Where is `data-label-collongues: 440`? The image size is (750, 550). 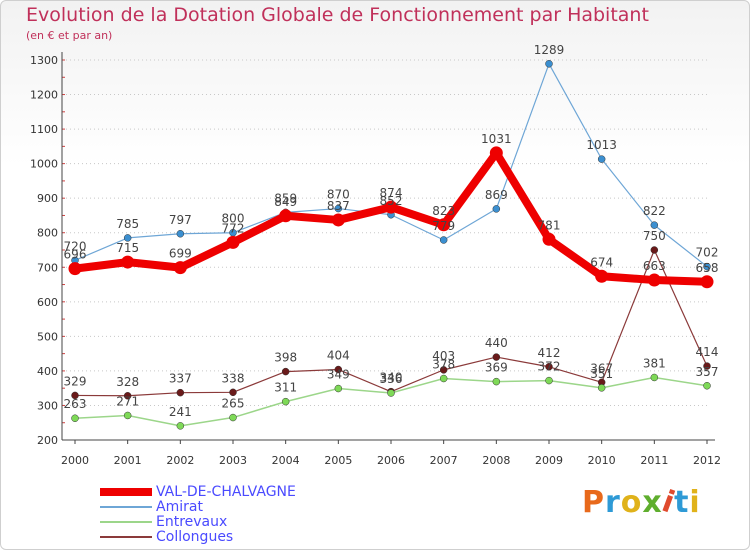
data-label-collongues: 440 is located at coordinates (496, 343).